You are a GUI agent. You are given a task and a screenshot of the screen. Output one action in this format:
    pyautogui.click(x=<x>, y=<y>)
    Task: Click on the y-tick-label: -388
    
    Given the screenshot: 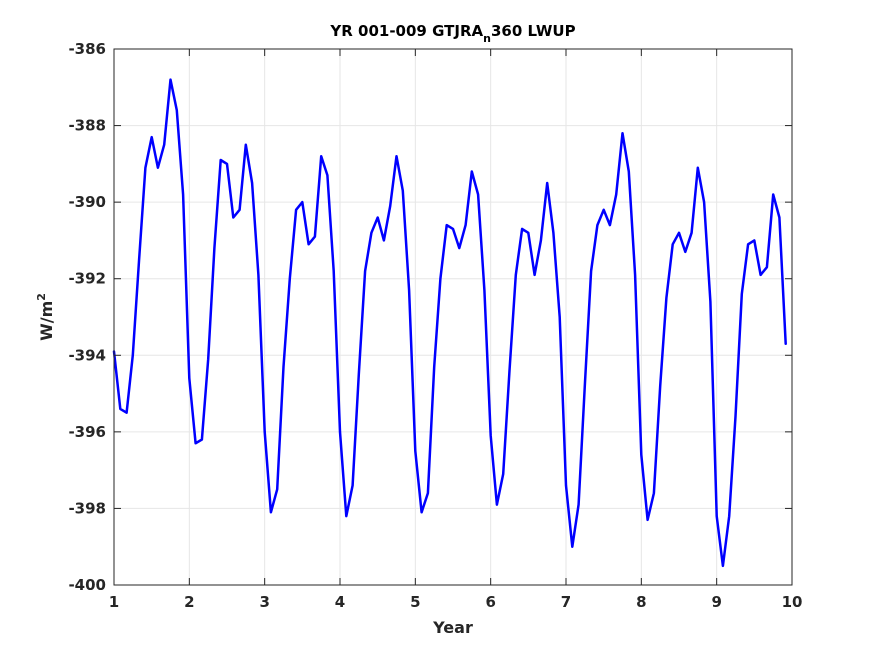 What is the action you would take?
    pyautogui.click(x=87, y=126)
    